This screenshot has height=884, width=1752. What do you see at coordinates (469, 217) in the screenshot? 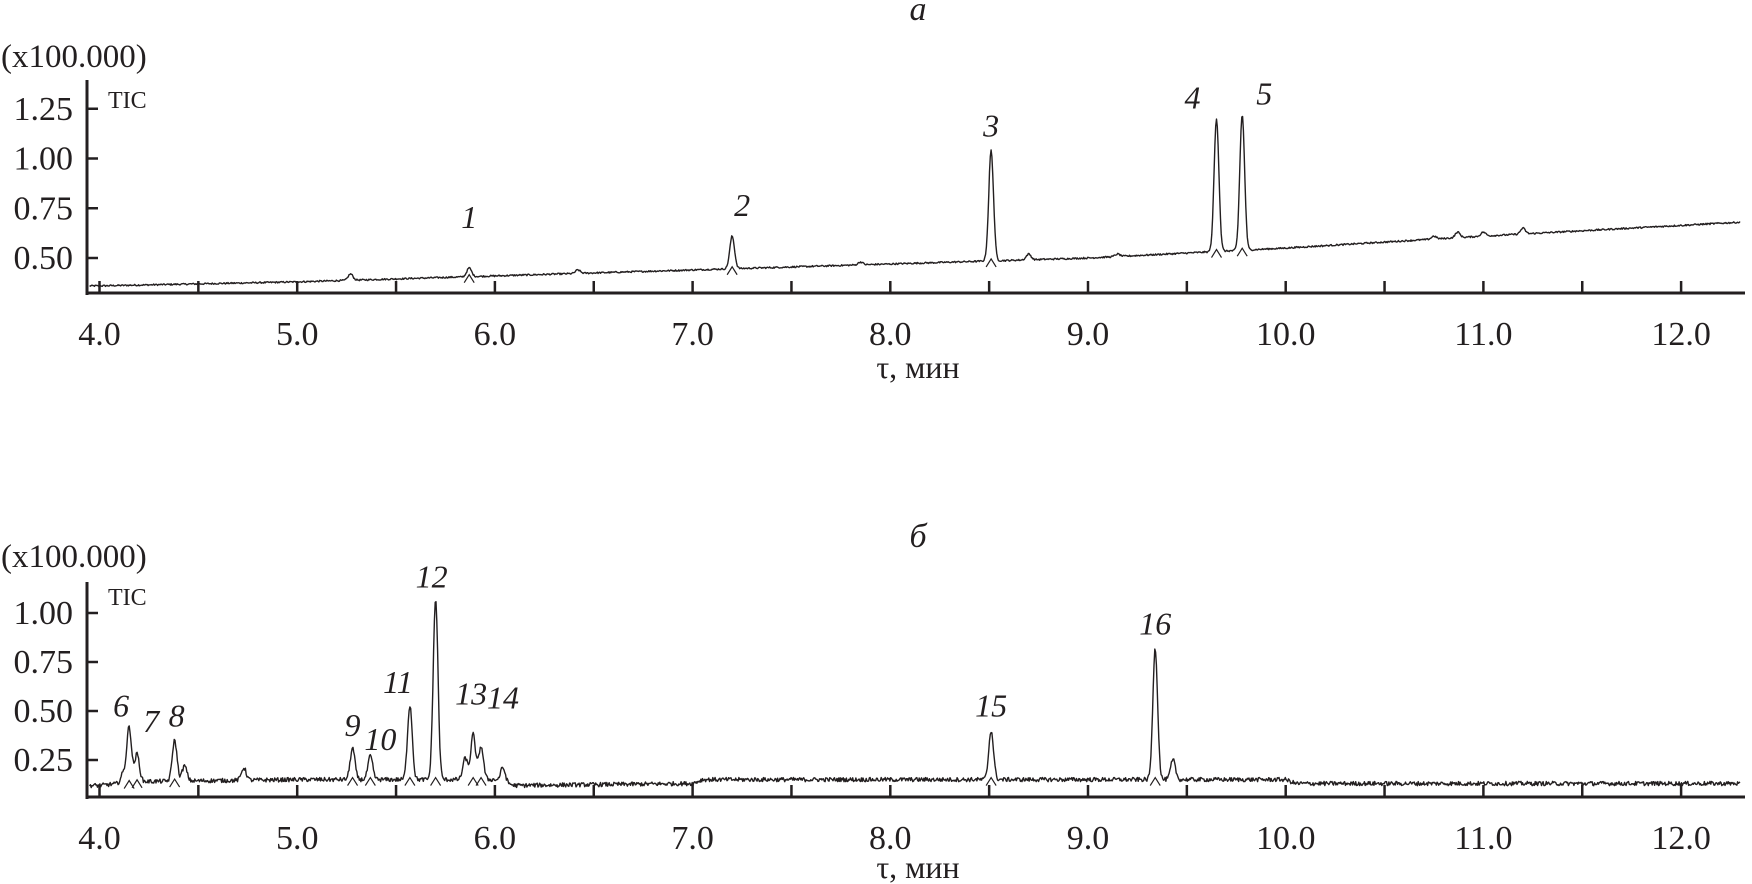
I see `peak-label: 1` at bounding box center [469, 217].